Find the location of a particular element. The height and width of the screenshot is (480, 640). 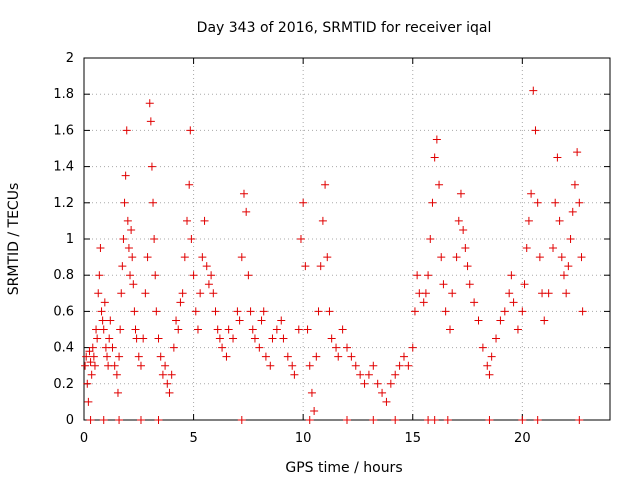

y-tick-label: 1.6 is located at coordinates (63, 130).